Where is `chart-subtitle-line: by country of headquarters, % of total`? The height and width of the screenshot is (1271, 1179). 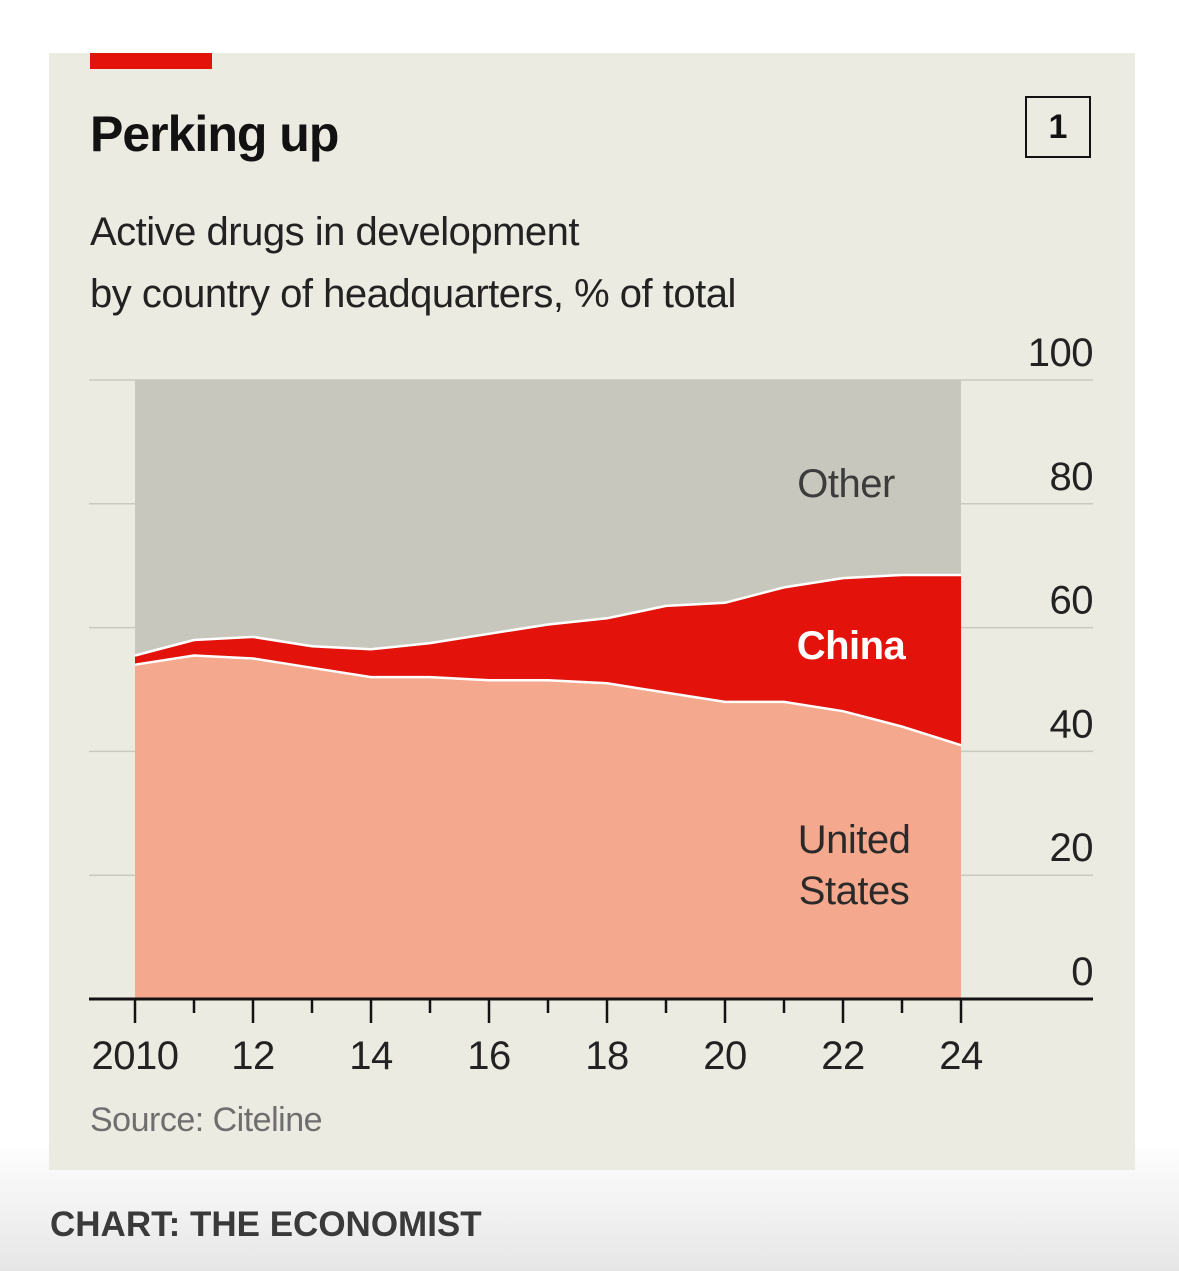
chart-subtitle-line: by country of headquarters, % of total is located at coordinates (413, 294).